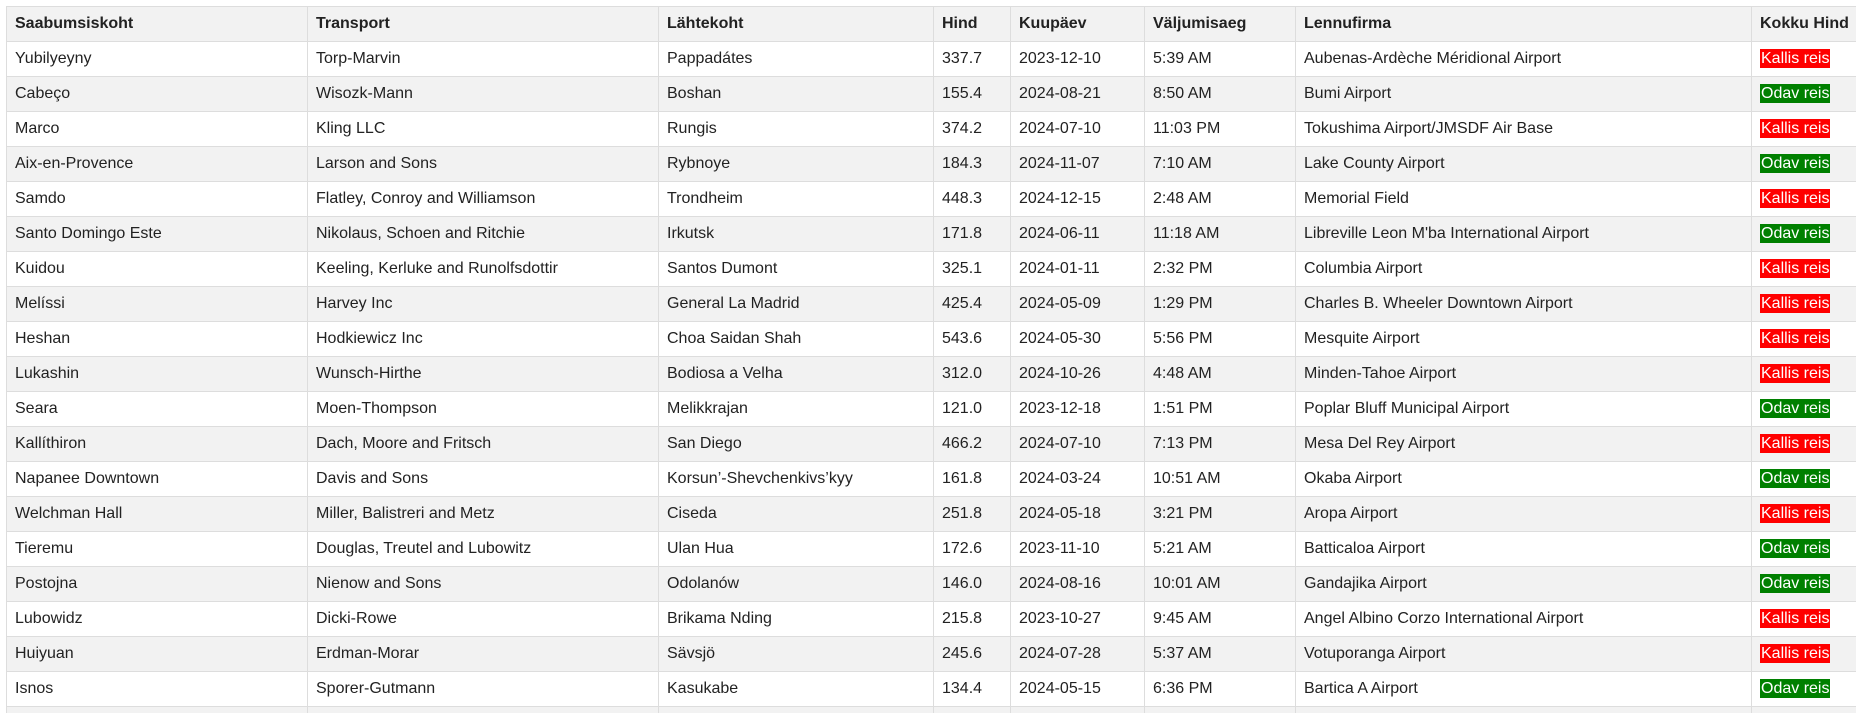 The height and width of the screenshot is (713, 1856). What do you see at coordinates (1077, 269) in the screenshot?
I see `cell-date: 2024-01-11` at bounding box center [1077, 269].